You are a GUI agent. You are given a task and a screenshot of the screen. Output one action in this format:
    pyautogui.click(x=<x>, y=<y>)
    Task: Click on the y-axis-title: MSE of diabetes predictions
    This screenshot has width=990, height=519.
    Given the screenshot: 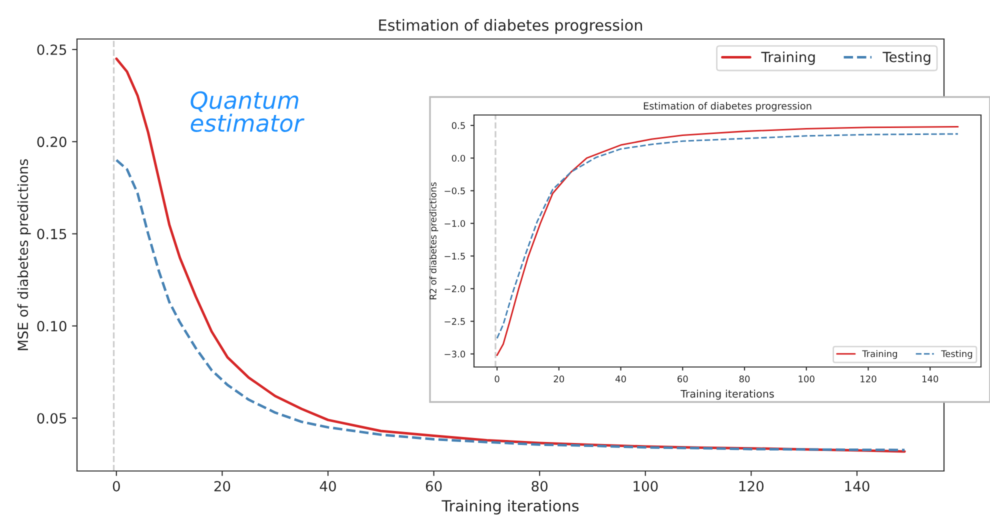 What is the action you would take?
    pyautogui.click(x=24, y=254)
    